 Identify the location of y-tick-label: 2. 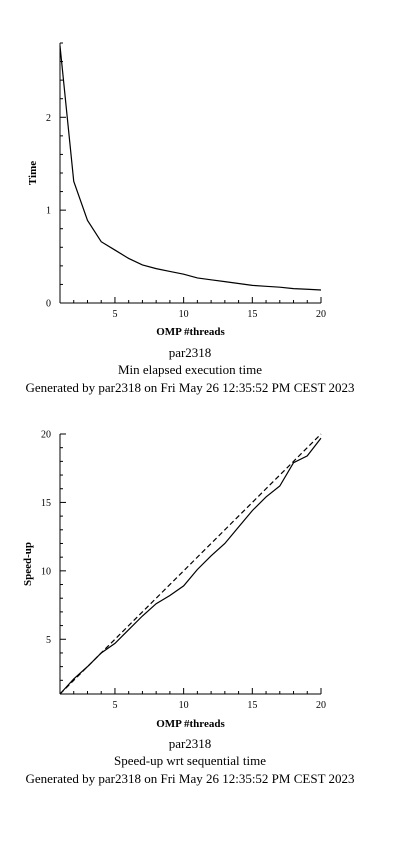
(48, 118).